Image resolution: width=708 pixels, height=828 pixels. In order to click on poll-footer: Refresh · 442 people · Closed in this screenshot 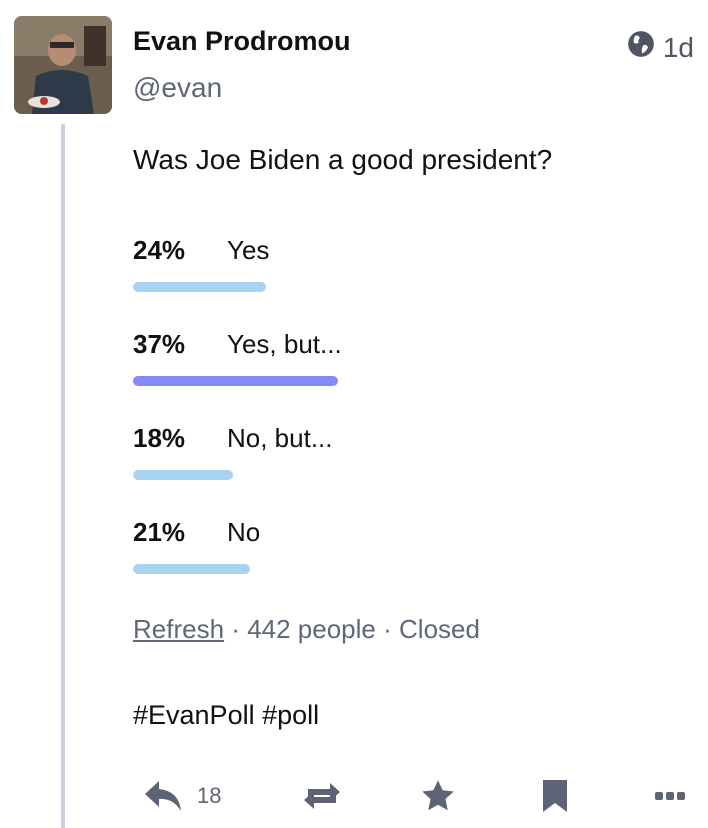, I will do `click(306, 629)`.